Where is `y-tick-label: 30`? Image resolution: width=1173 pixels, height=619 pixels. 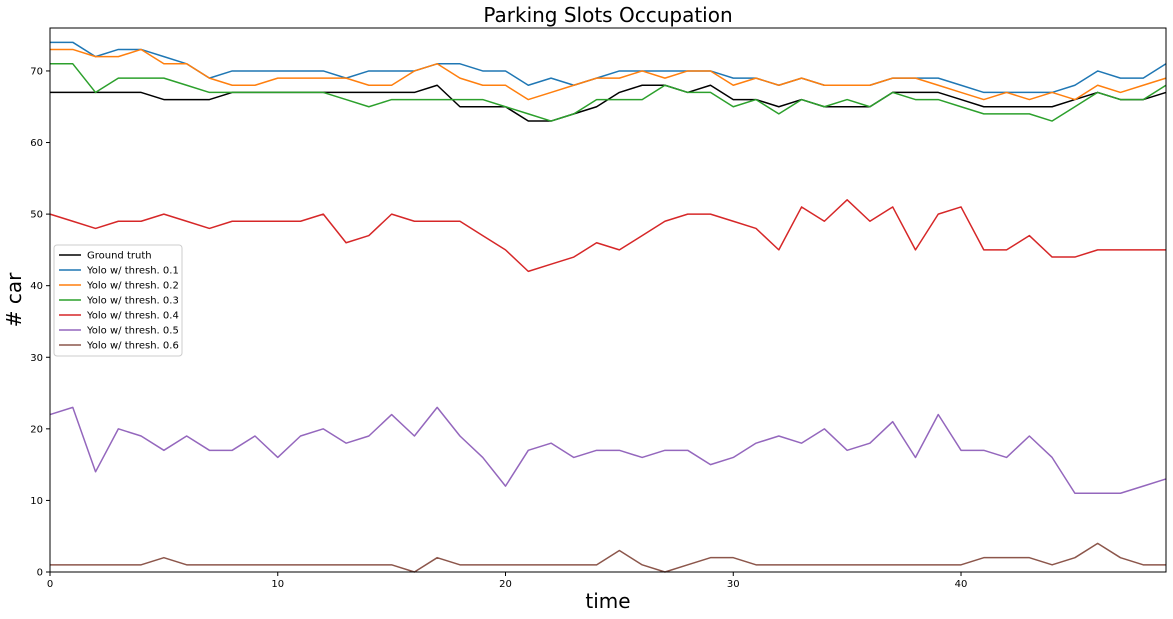
y-tick-label: 30 is located at coordinates (36, 358).